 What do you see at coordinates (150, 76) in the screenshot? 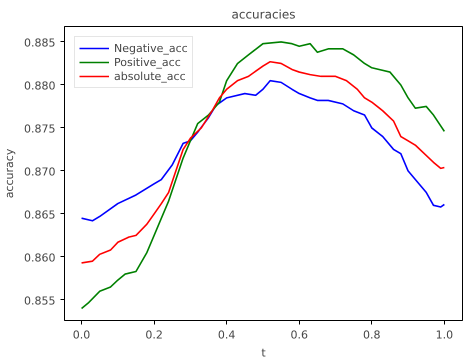
I see `legend-label: absolute_acc` at bounding box center [150, 76].